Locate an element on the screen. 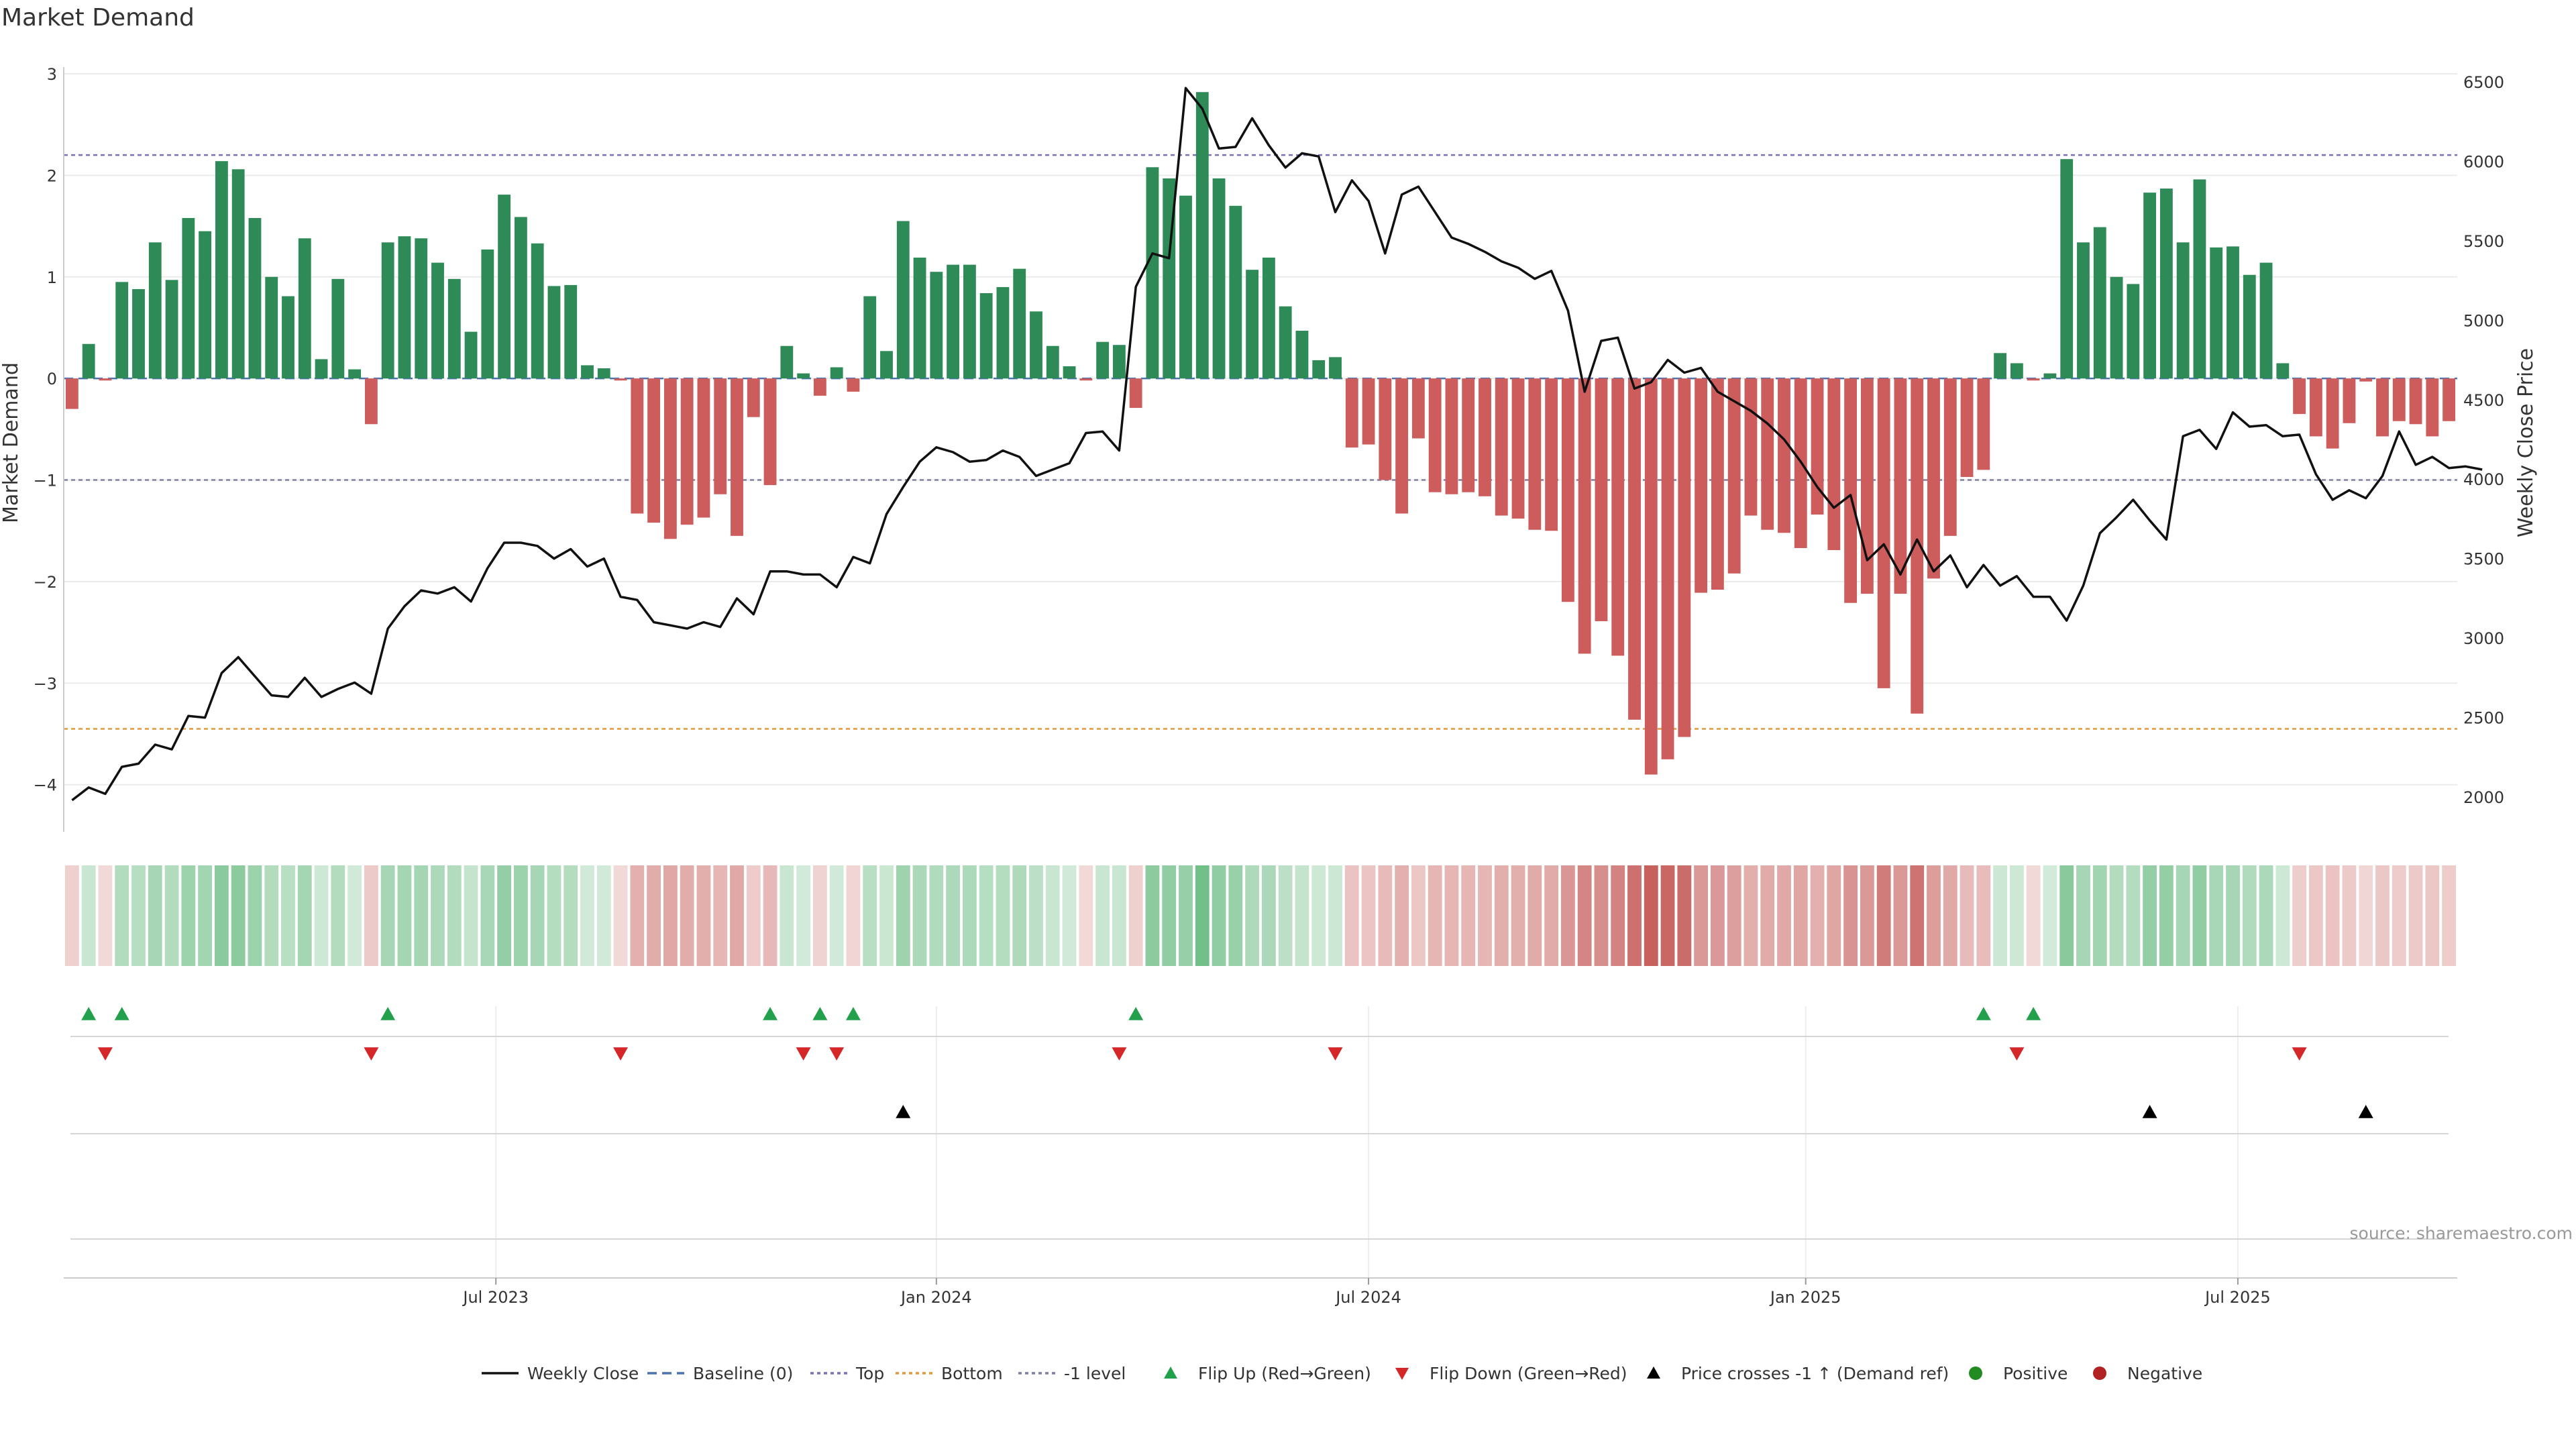 The image size is (2576, 1449). y2-tick-label: 4500 is located at coordinates (2483, 400).